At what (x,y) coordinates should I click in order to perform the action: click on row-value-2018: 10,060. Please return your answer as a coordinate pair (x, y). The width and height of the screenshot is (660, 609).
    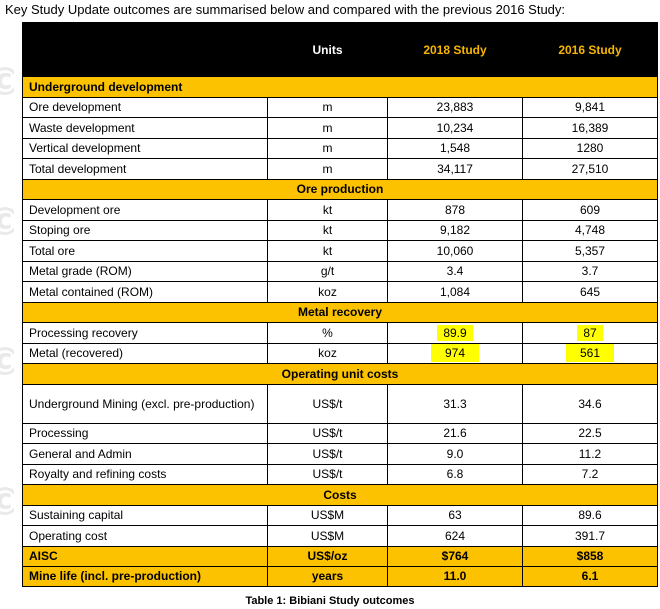
    Looking at the image, I should click on (455, 251).